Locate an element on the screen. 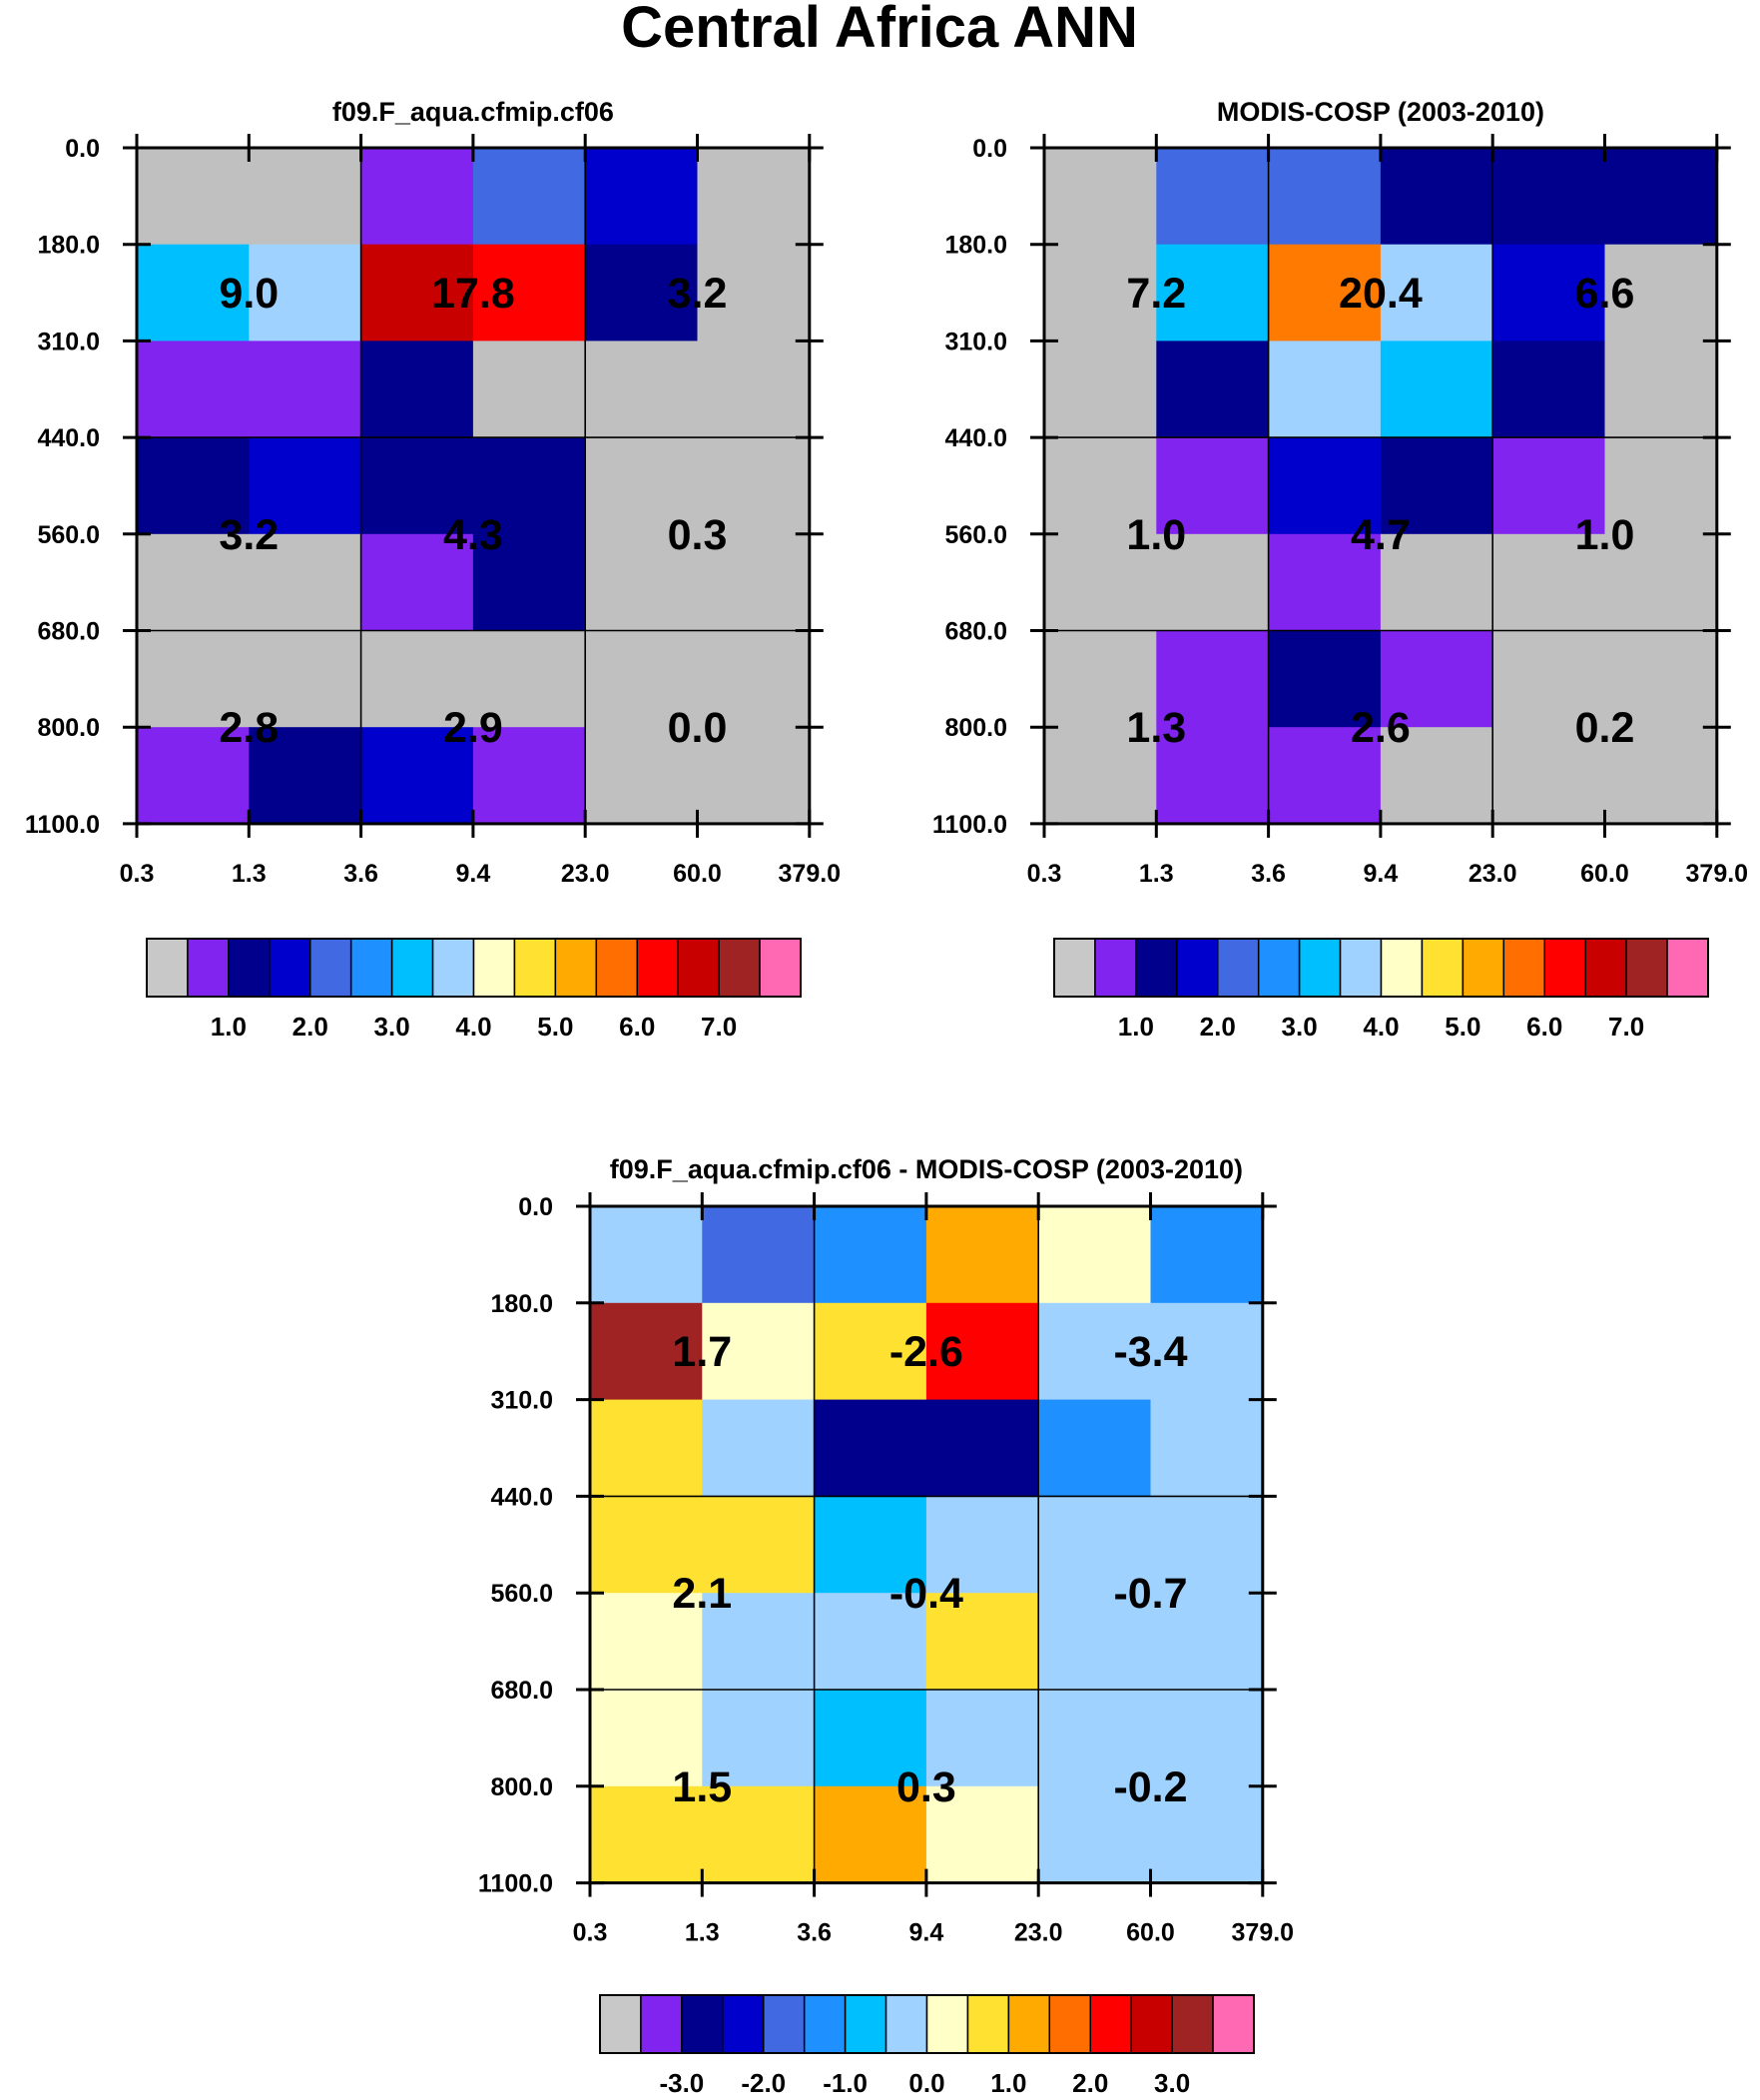  colorbar-label: 3.0 is located at coordinates (392, 1027).